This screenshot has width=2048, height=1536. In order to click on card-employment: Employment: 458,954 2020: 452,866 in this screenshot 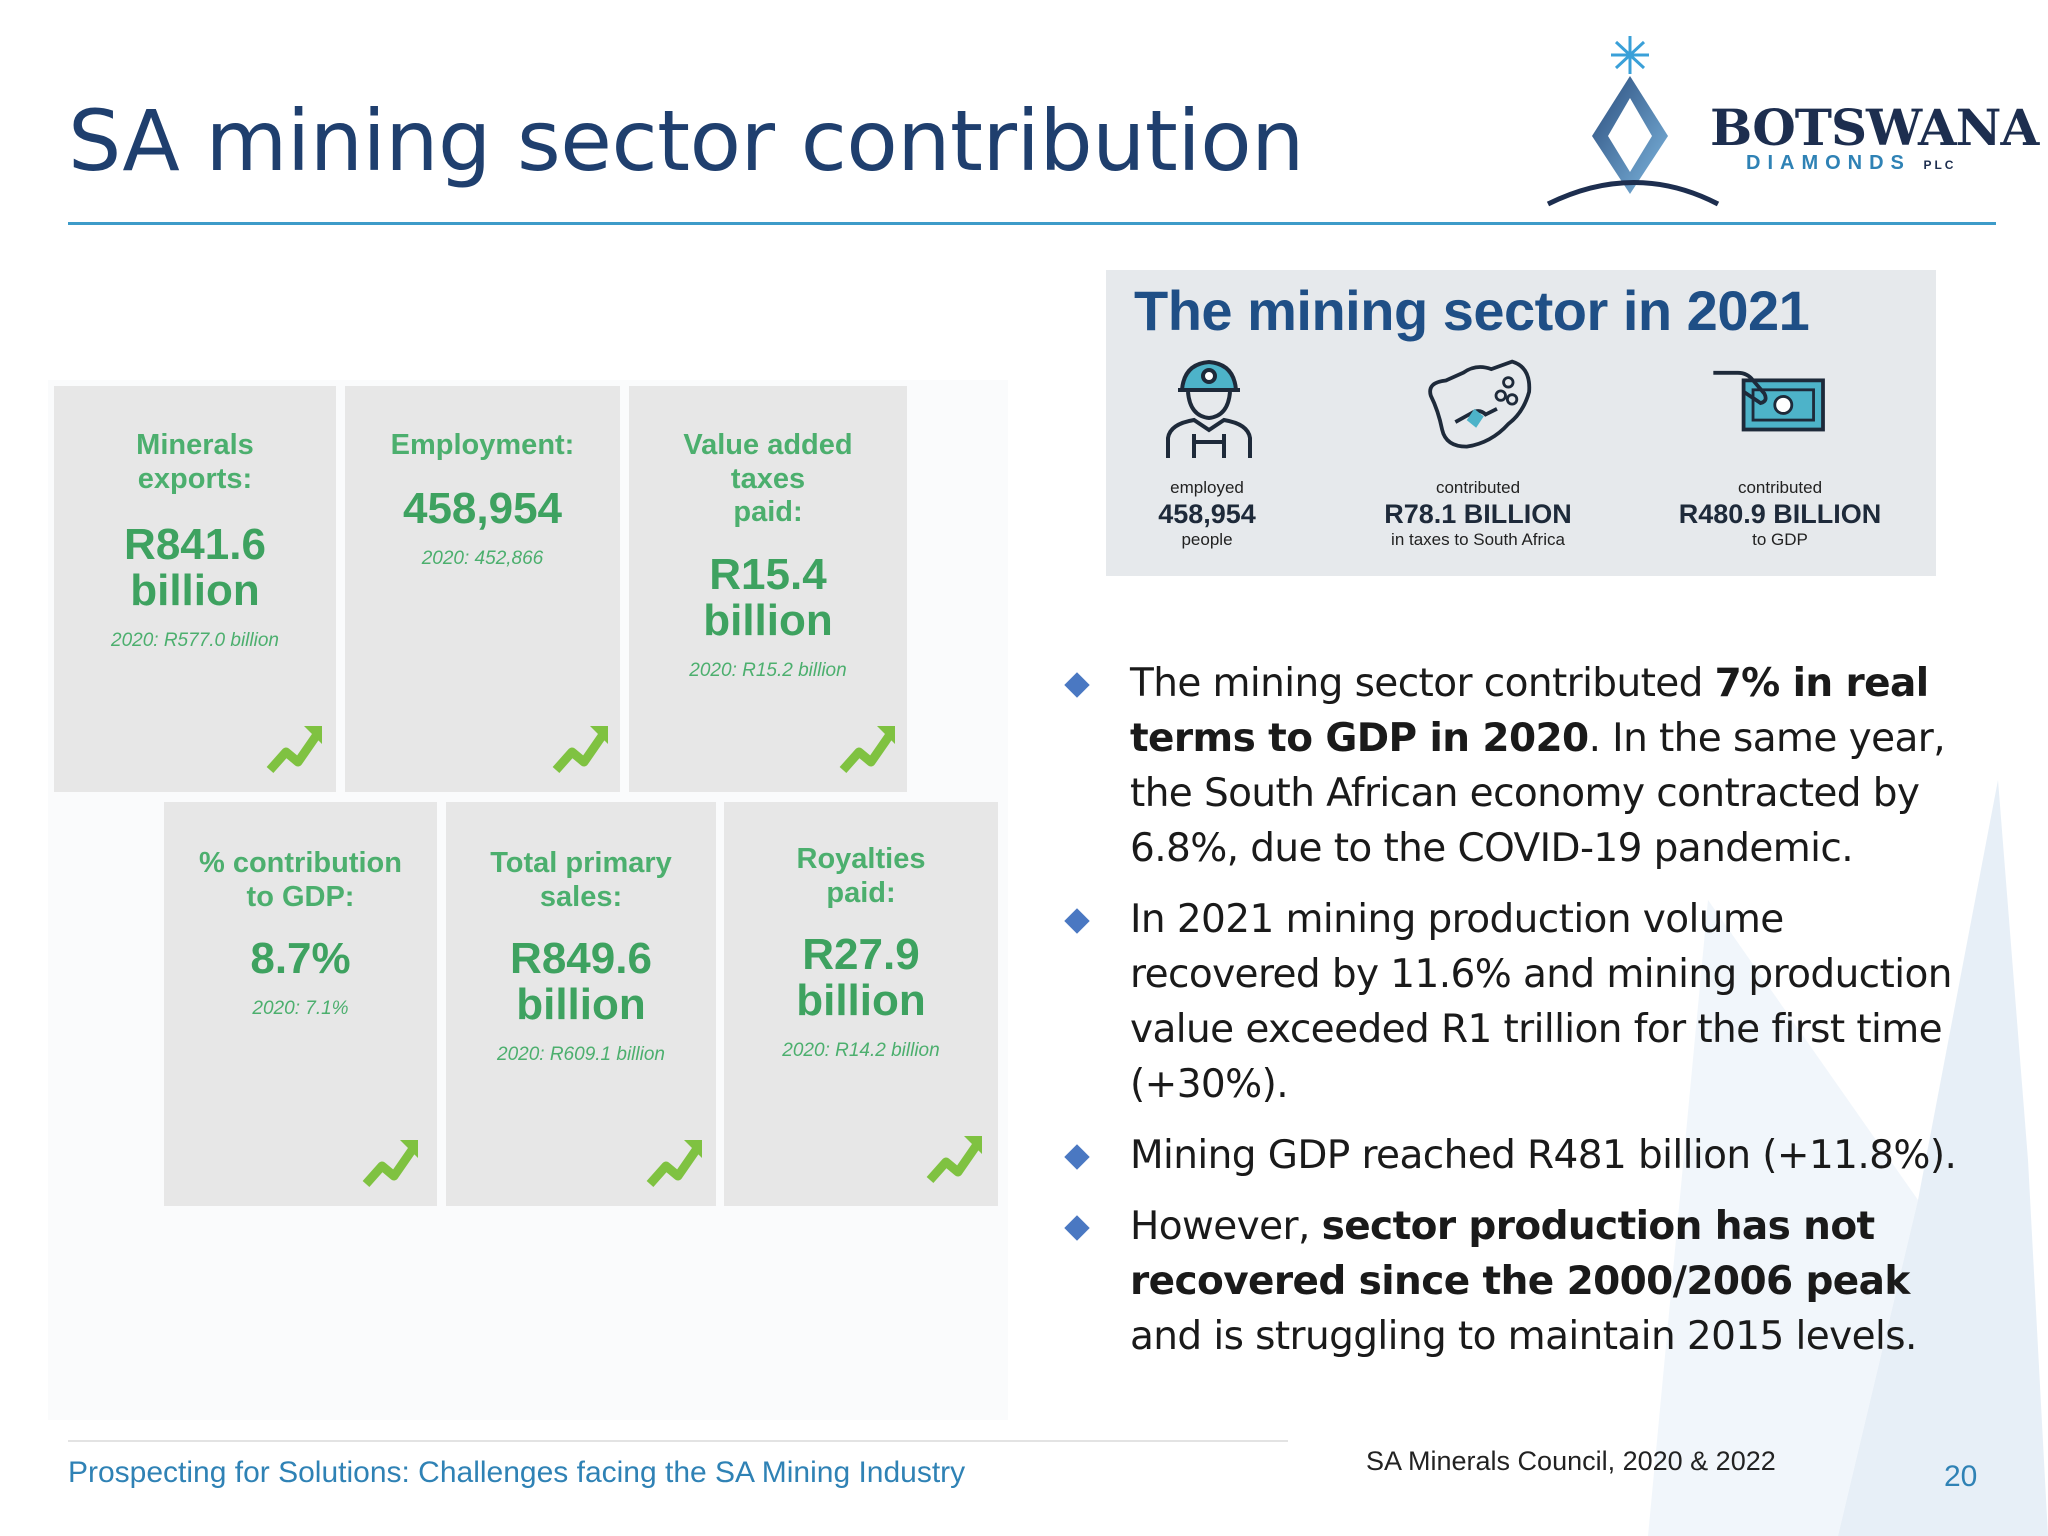, I will do `click(482, 589)`.